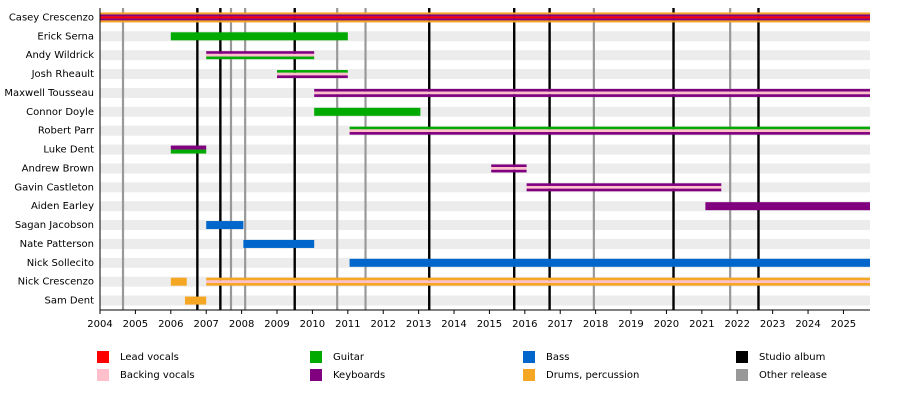  Describe the element at coordinates (524, 324) in the screenshot. I see `x-tick-label: 2016` at that location.